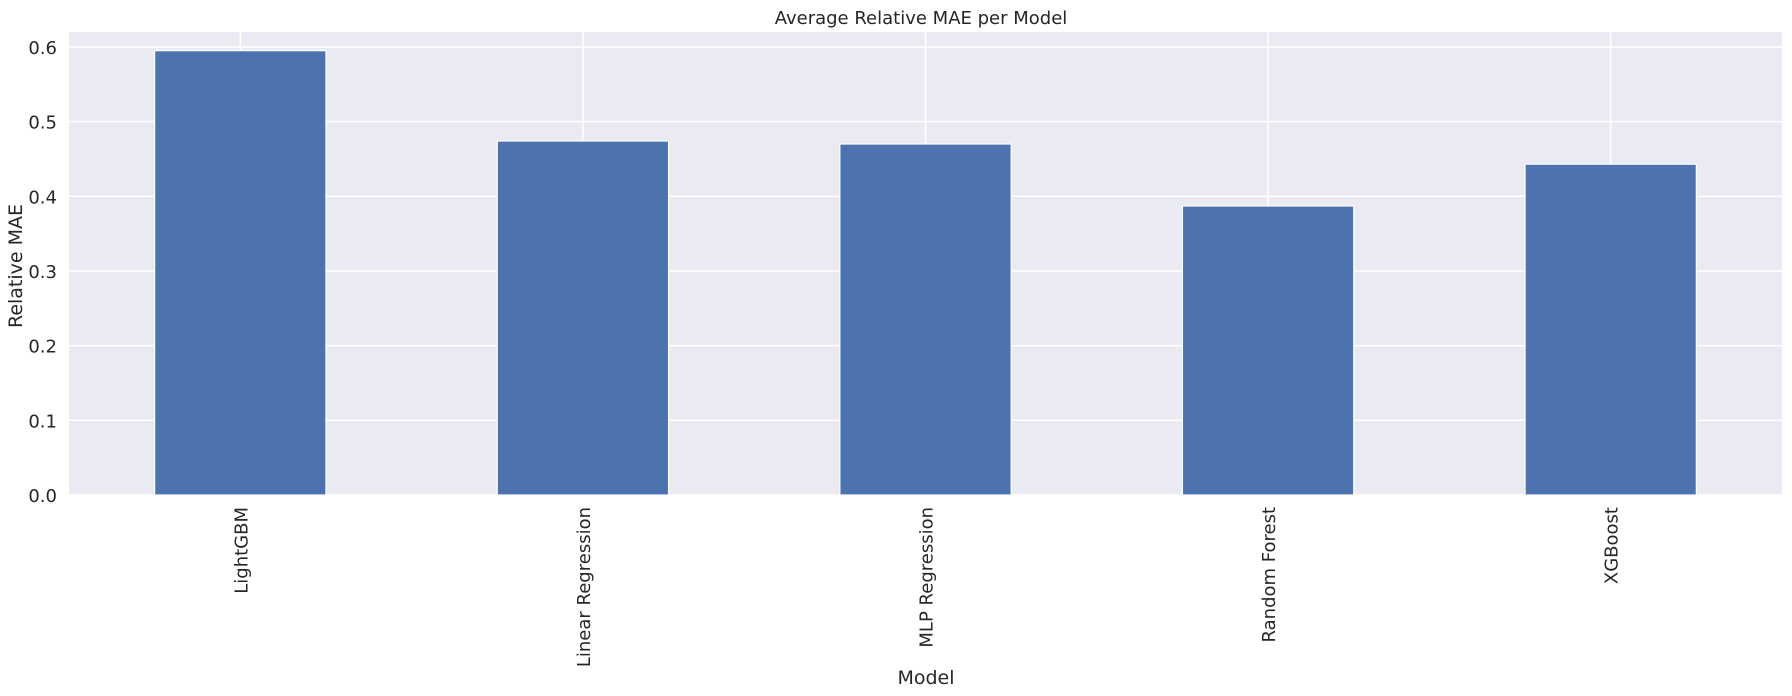 The image size is (1792, 696). Describe the element at coordinates (925, 678) in the screenshot. I see `x-axis-label: Model` at that location.